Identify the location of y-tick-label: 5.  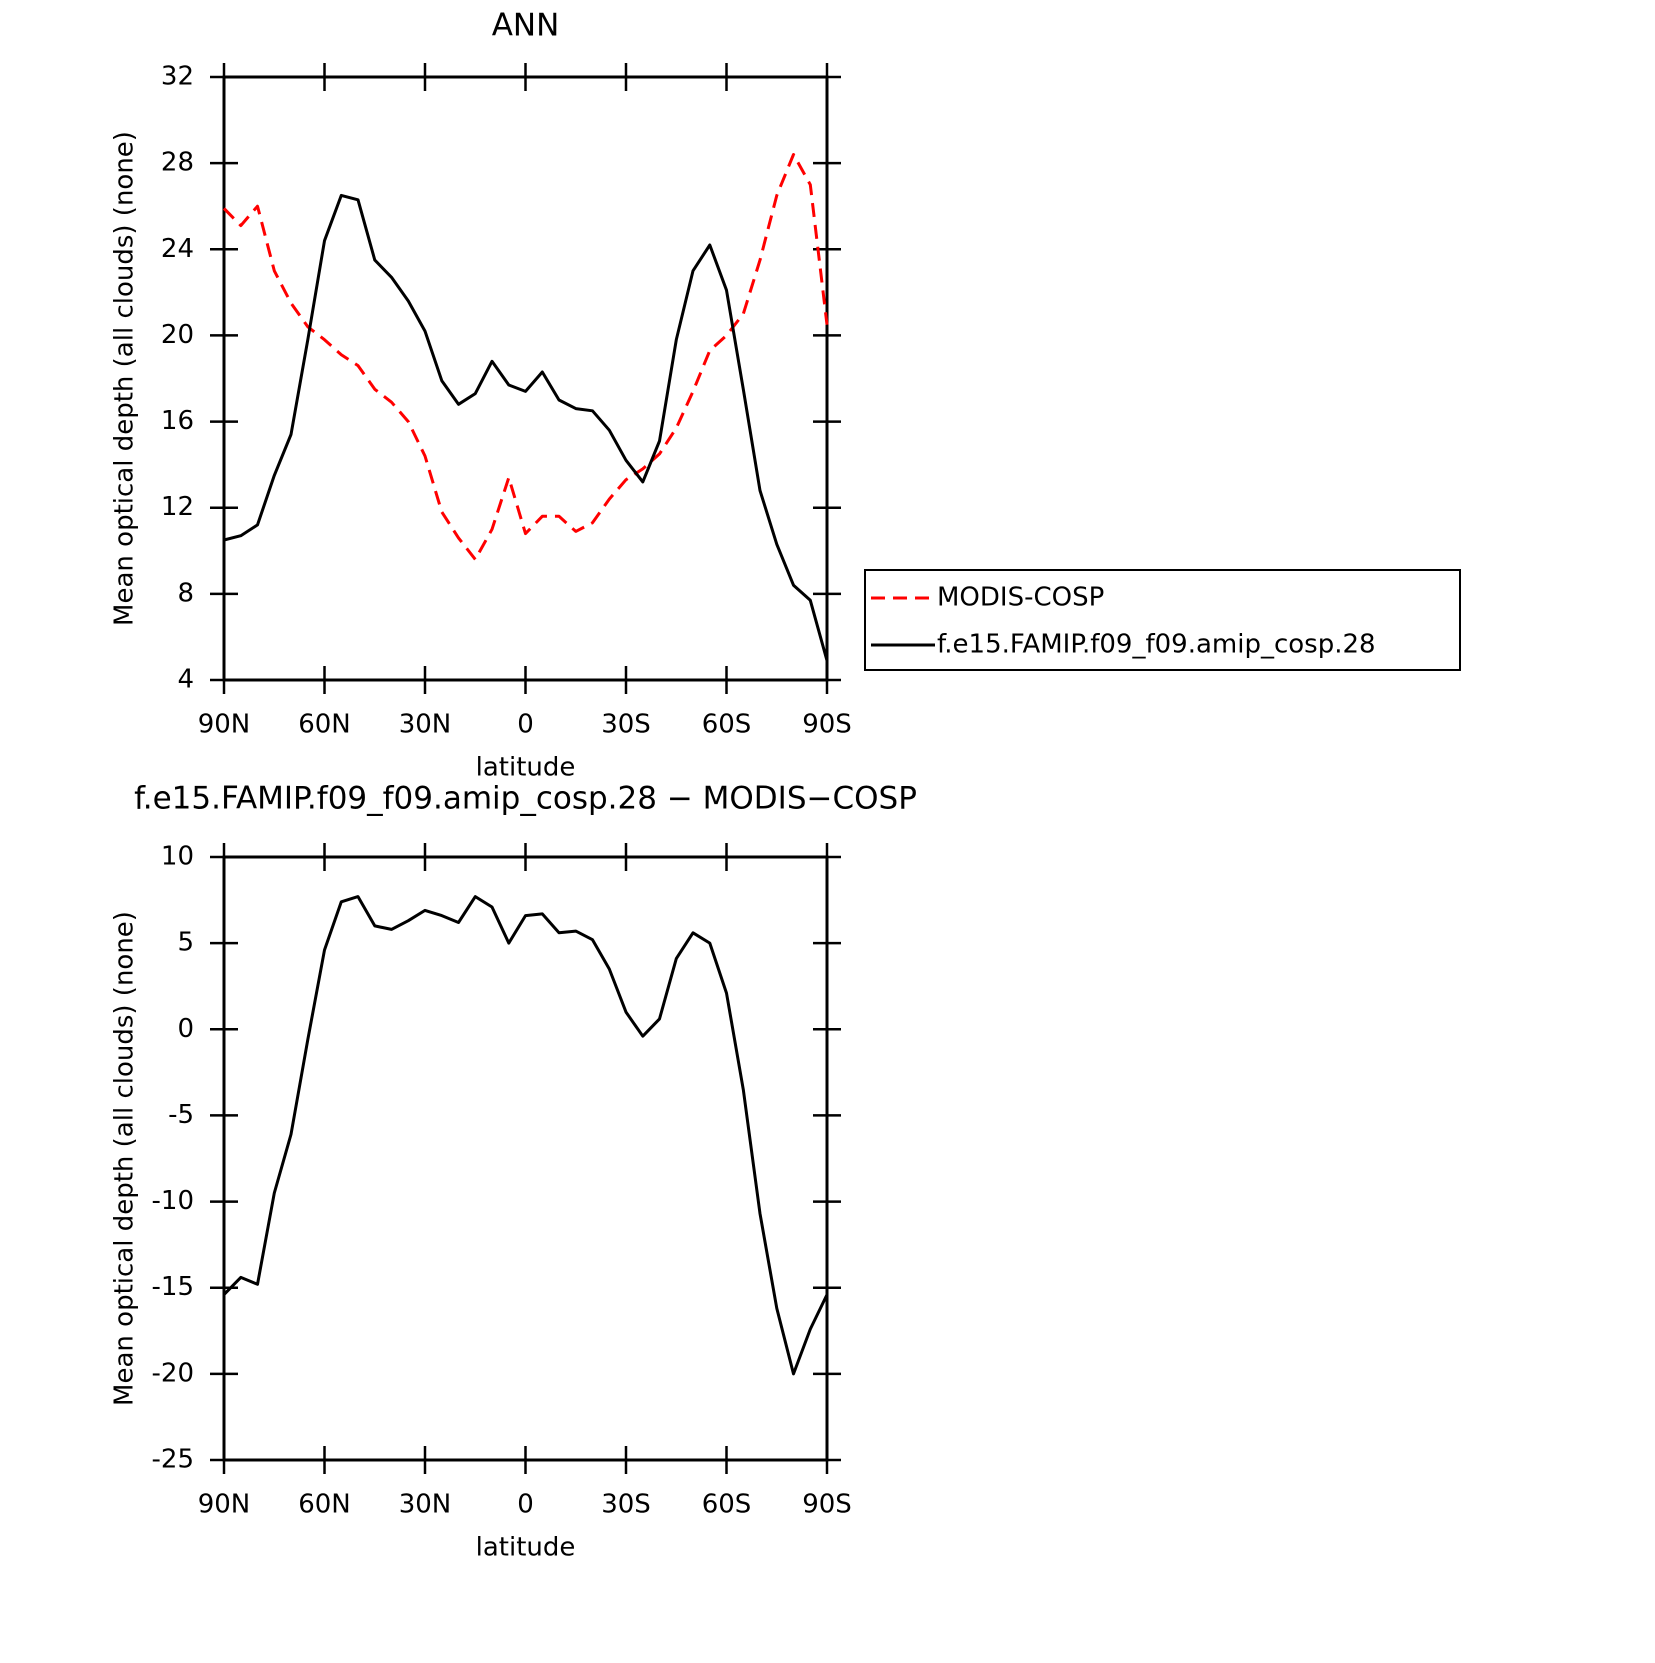
(185, 943).